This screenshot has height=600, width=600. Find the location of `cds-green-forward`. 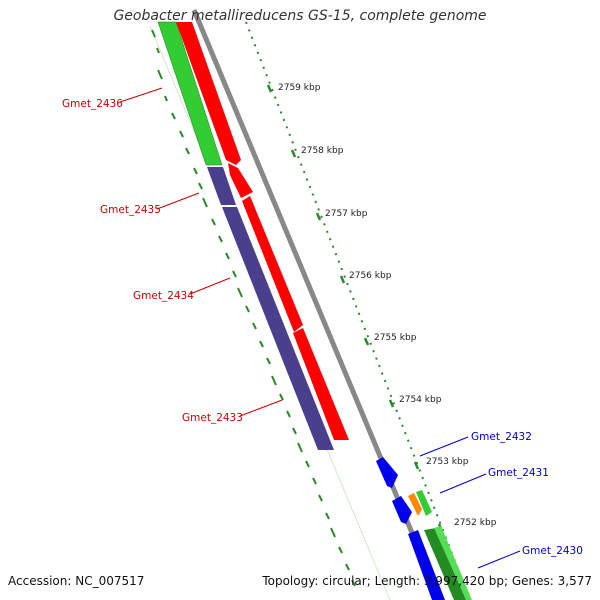

cds-green-forward is located at coordinates (445, 564).